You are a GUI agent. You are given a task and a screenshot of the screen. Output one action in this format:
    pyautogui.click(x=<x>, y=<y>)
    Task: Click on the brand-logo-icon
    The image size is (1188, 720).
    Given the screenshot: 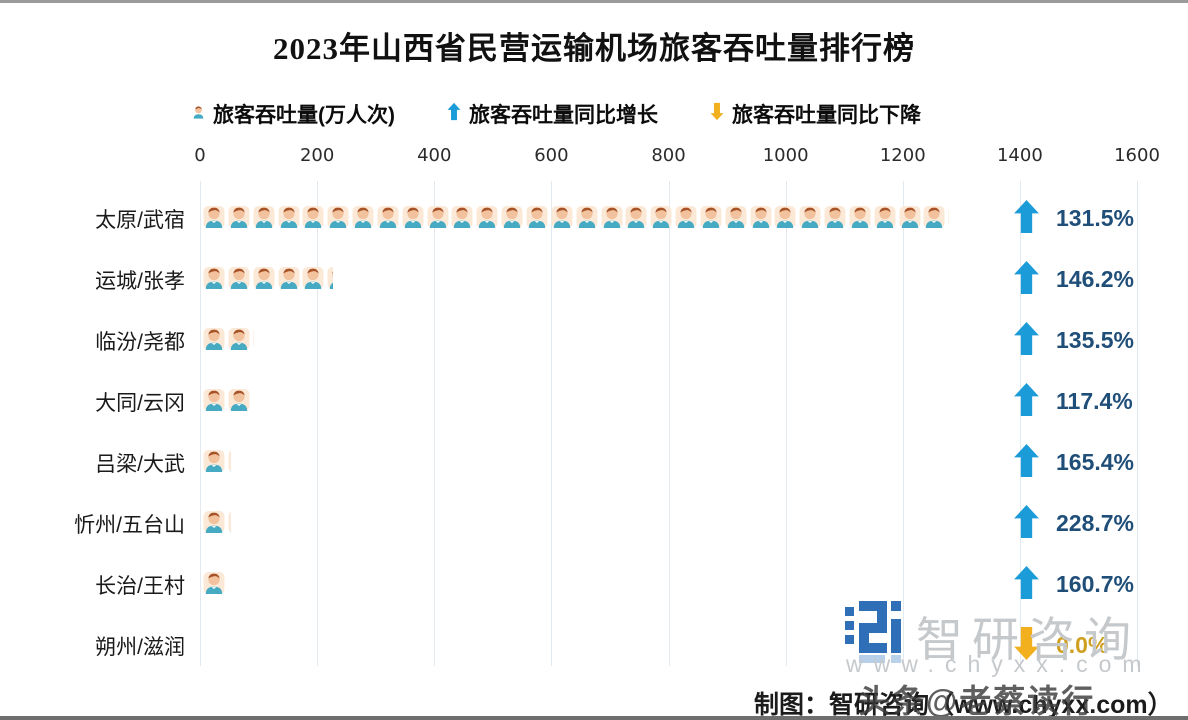 What is the action you would take?
    pyautogui.click(x=874, y=634)
    